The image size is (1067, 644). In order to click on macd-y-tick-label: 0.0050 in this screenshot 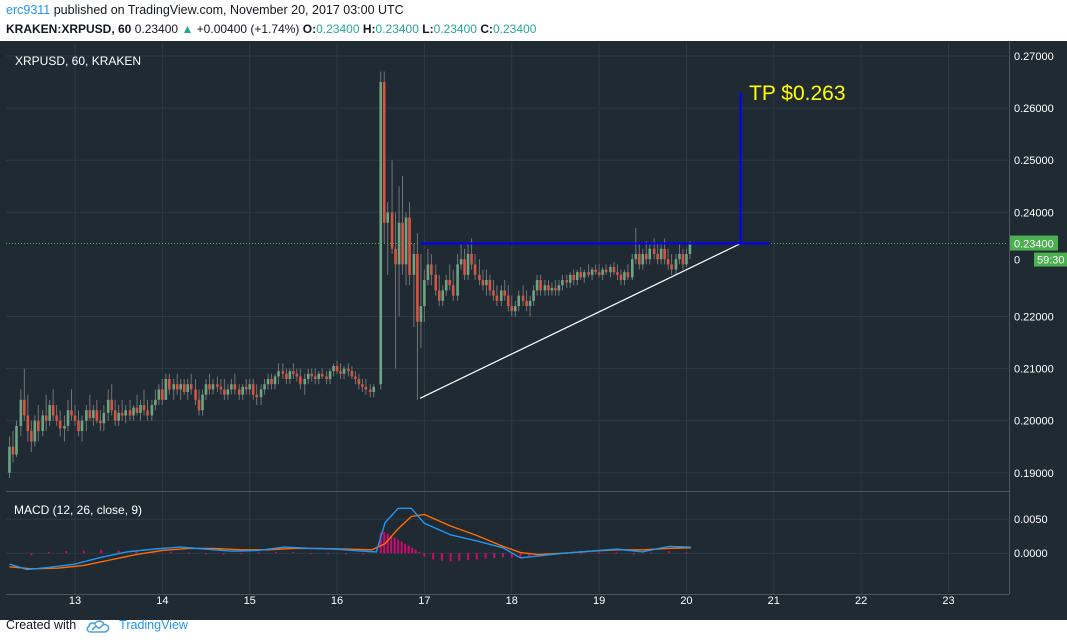, I will do `click(1031, 520)`.